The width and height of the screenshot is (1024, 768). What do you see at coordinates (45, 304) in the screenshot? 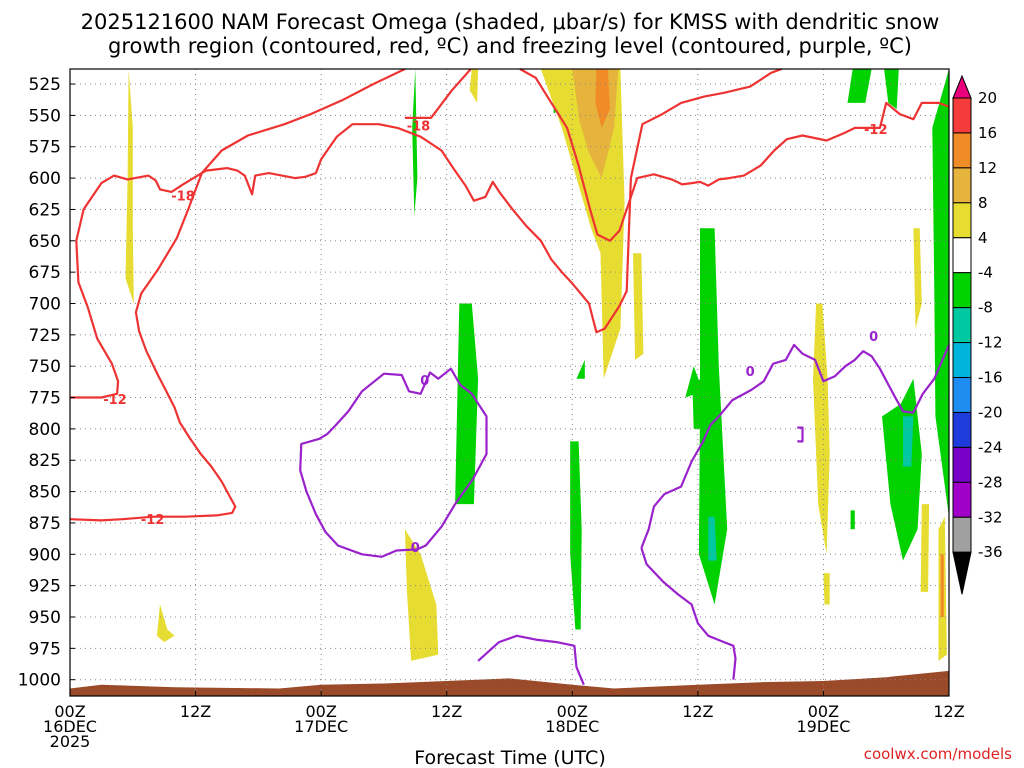
I see `y-tick-label: 700` at bounding box center [45, 304].